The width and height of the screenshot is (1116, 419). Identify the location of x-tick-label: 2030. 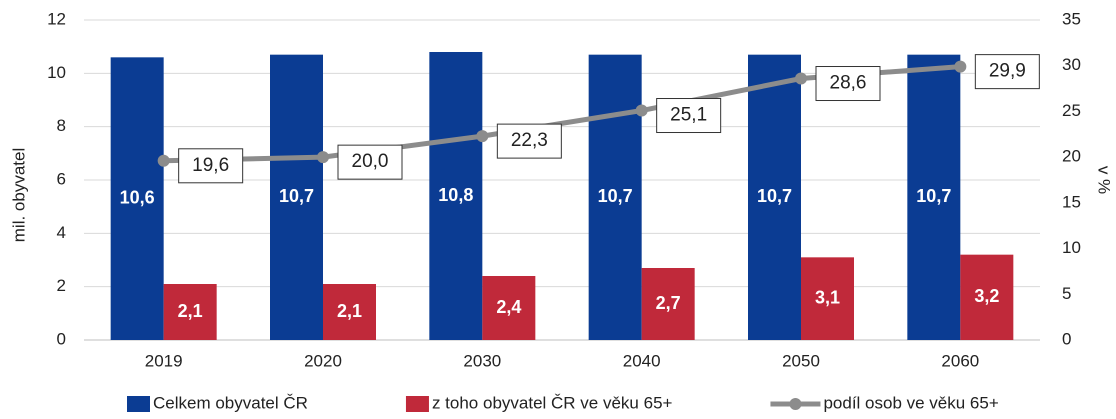
(482, 360).